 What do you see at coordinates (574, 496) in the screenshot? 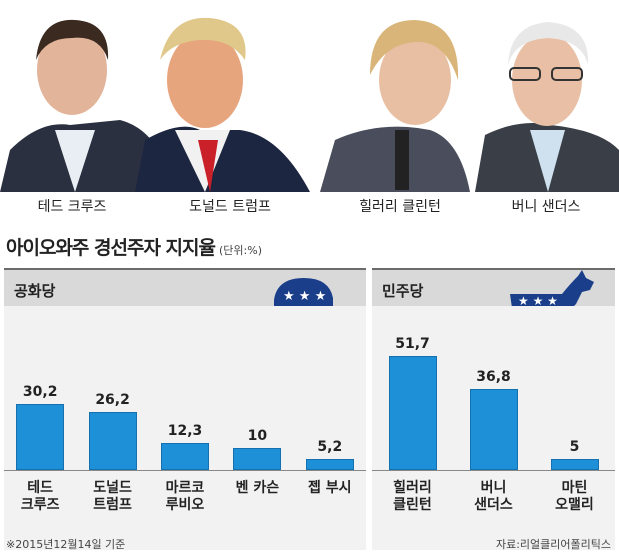
I see `x-tick-label: 마틴 오맬리` at bounding box center [574, 496].